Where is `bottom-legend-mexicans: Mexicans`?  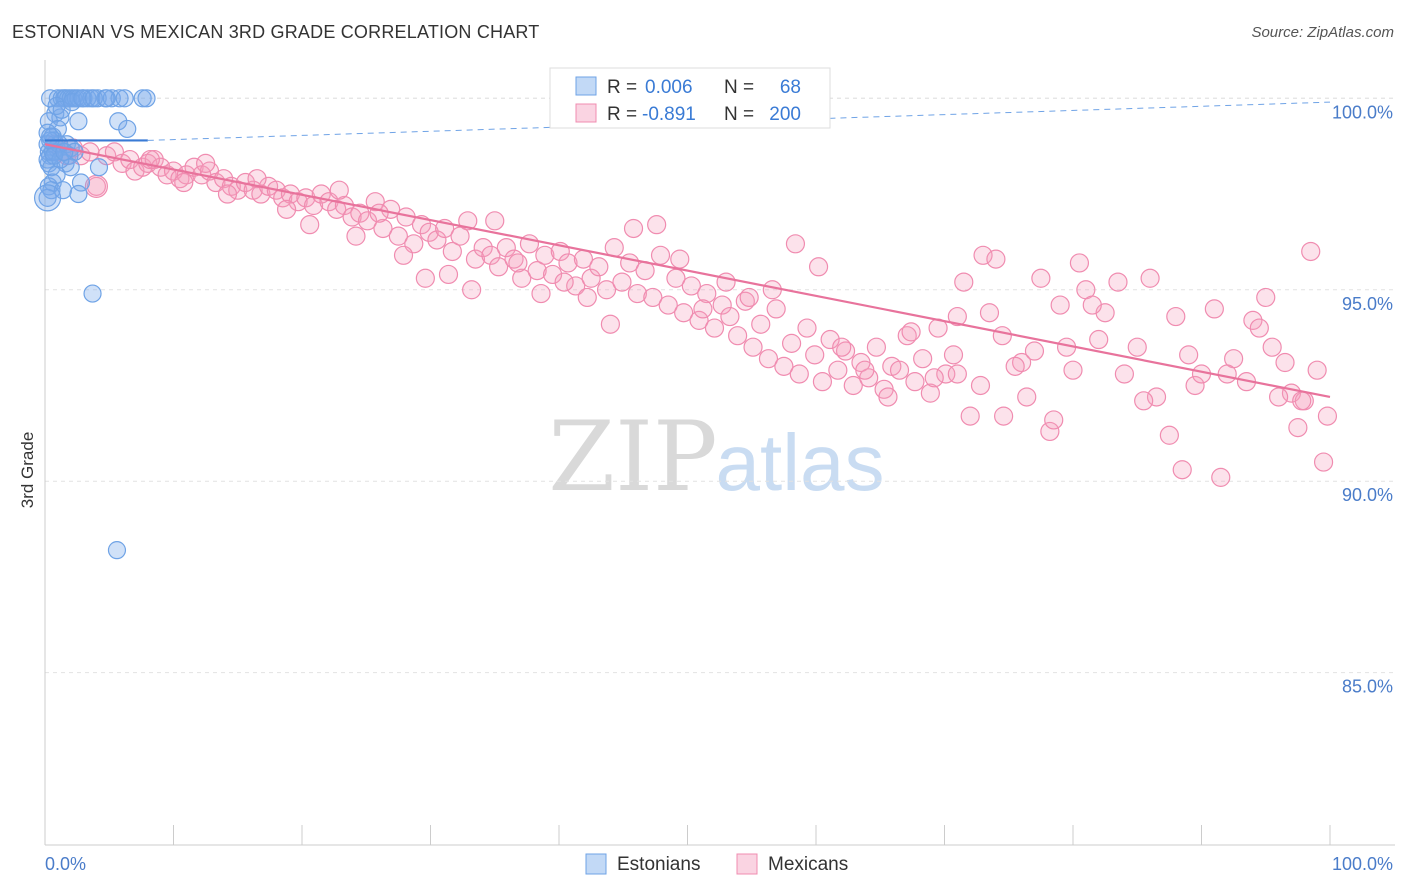
bottom-legend-mexicans: Mexicans is located at coordinates (808, 864).